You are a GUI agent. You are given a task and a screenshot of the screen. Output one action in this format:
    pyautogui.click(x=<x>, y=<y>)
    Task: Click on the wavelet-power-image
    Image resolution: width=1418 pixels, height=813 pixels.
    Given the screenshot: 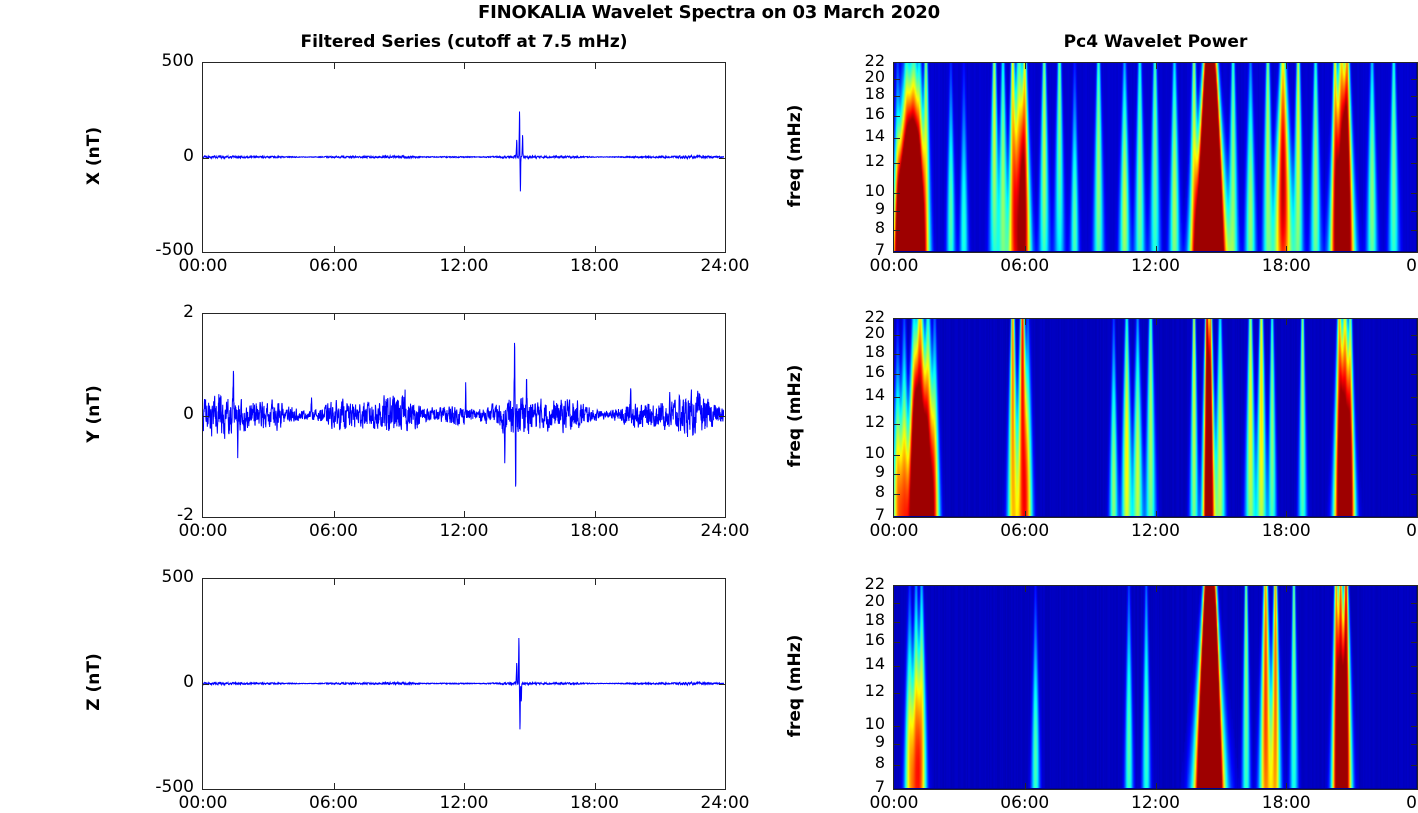 What is the action you would take?
    pyautogui.click(x=1155, y=157)
    